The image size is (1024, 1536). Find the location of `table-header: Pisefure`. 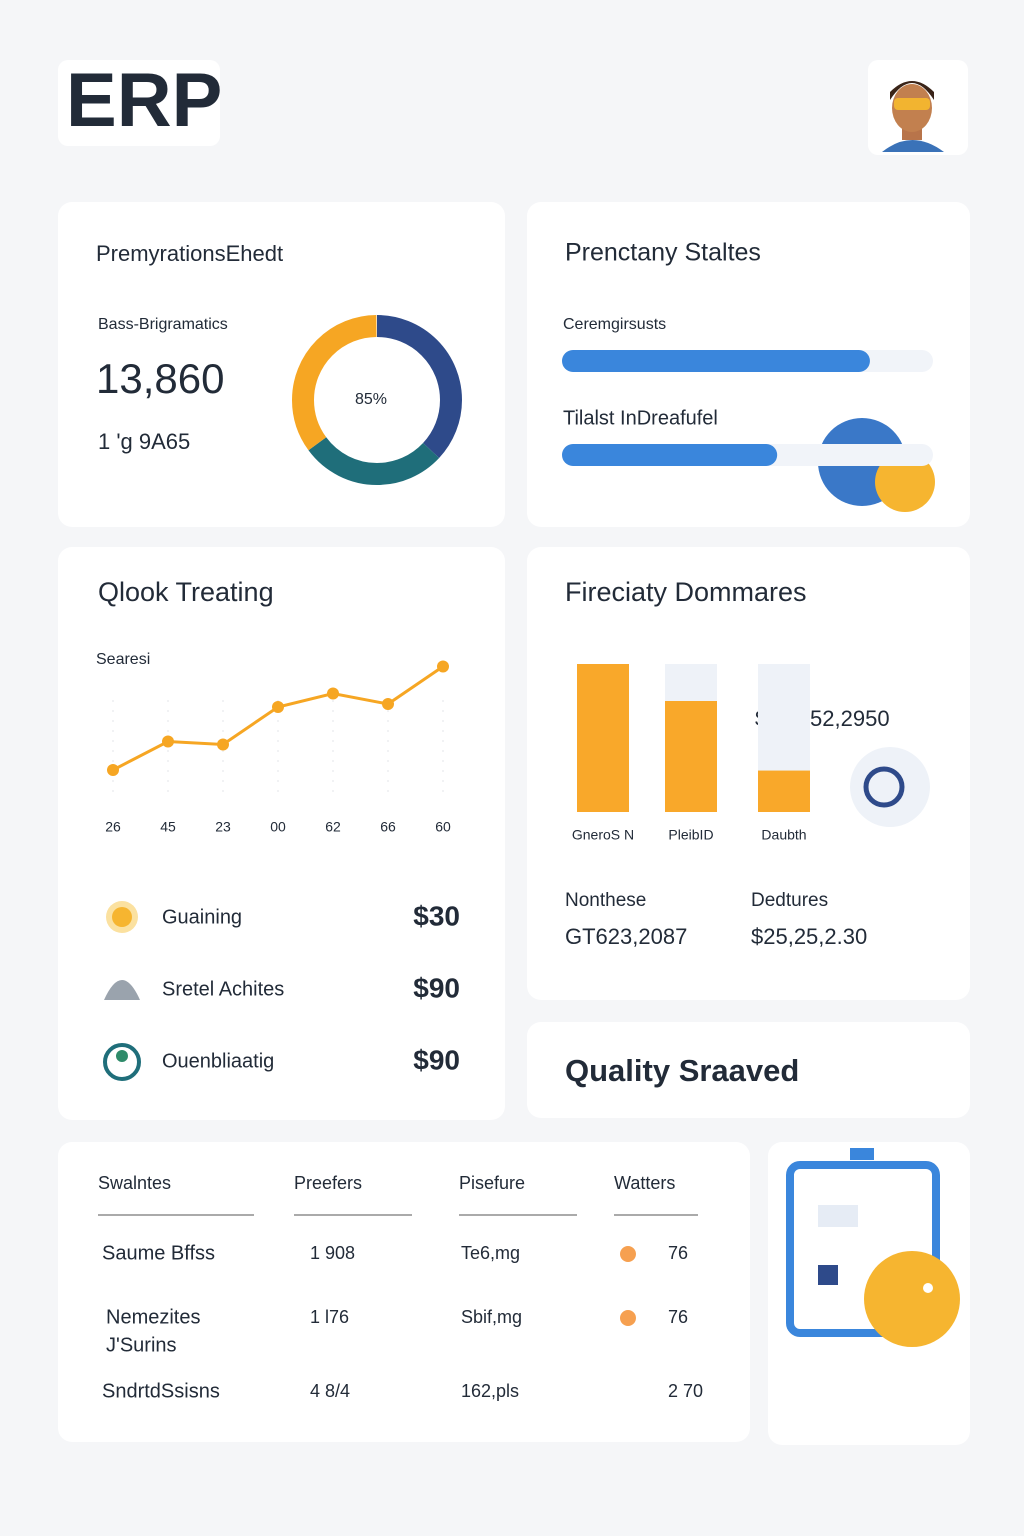

table-header: Pisefure is located at coordinates (492, 1183).